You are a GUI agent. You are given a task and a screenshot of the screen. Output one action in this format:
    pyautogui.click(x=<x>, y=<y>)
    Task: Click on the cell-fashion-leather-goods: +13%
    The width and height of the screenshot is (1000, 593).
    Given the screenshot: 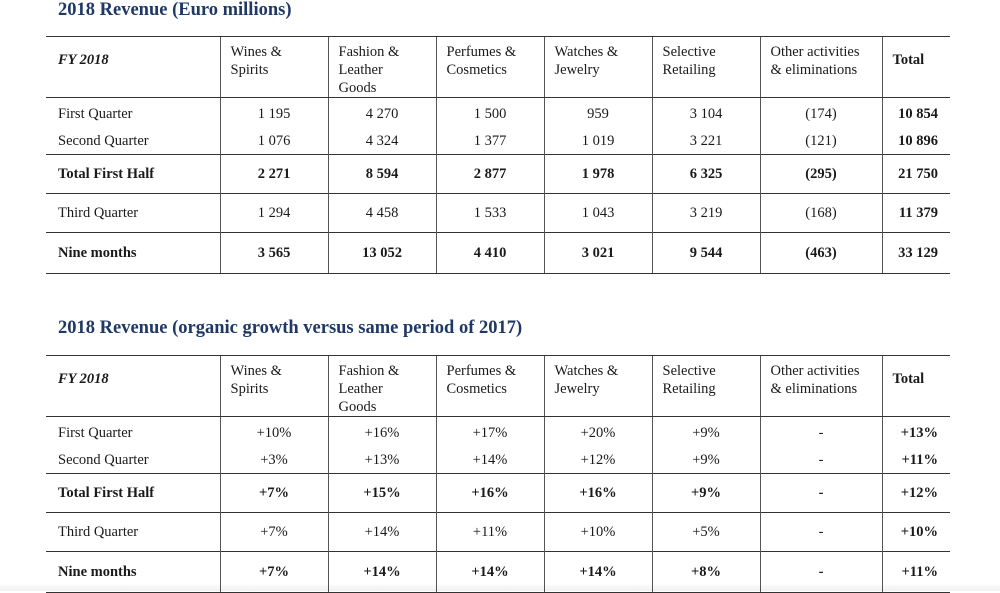 What is the action you would take?
    pyautogui.click(x=381, y=460)
    